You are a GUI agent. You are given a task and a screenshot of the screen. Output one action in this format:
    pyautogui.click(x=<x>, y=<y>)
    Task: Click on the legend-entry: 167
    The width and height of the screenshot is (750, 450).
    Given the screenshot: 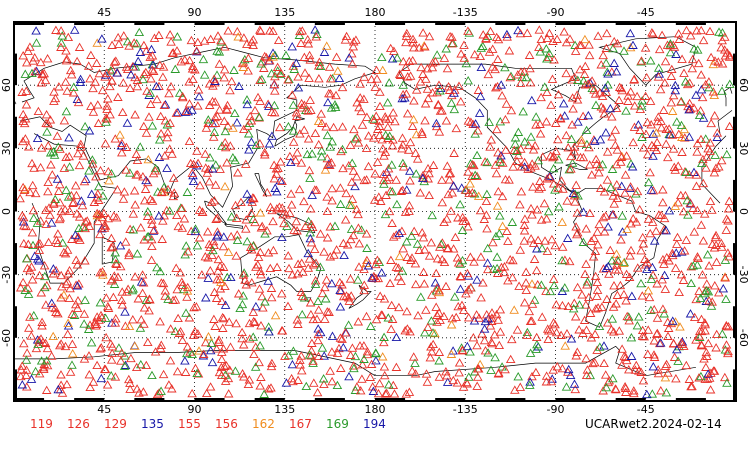 What is the action you would take?
    pyautogui.click(x=300, y=424)
    